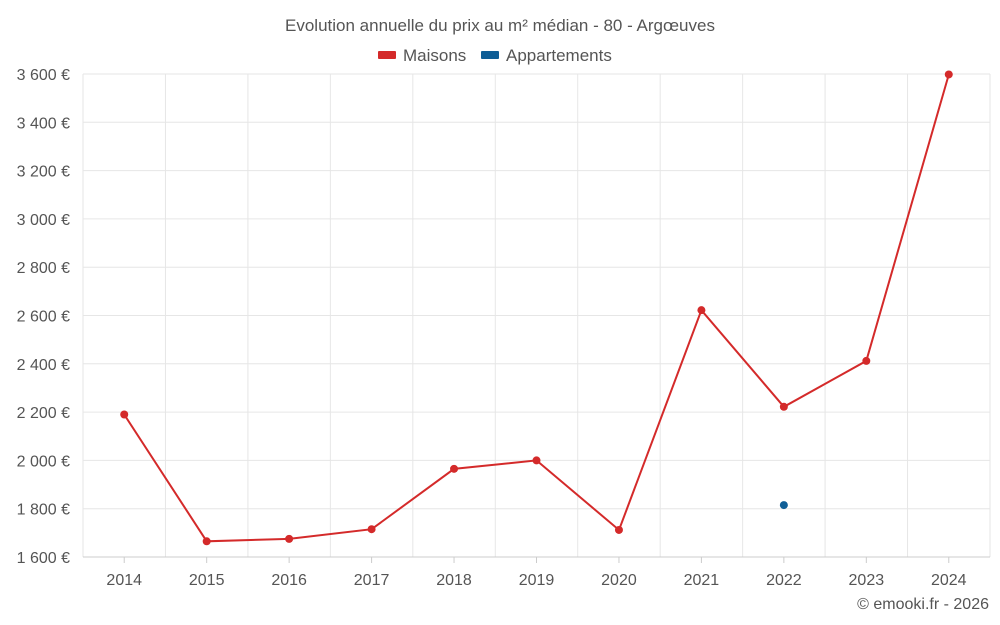 The image size is (1000, 625). I want to click on x-tick-label: 2023, so click(867, 580).